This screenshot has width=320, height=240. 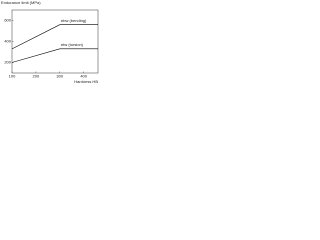 I want to click on x-tick-label: 400, so click(x=83, y=76).